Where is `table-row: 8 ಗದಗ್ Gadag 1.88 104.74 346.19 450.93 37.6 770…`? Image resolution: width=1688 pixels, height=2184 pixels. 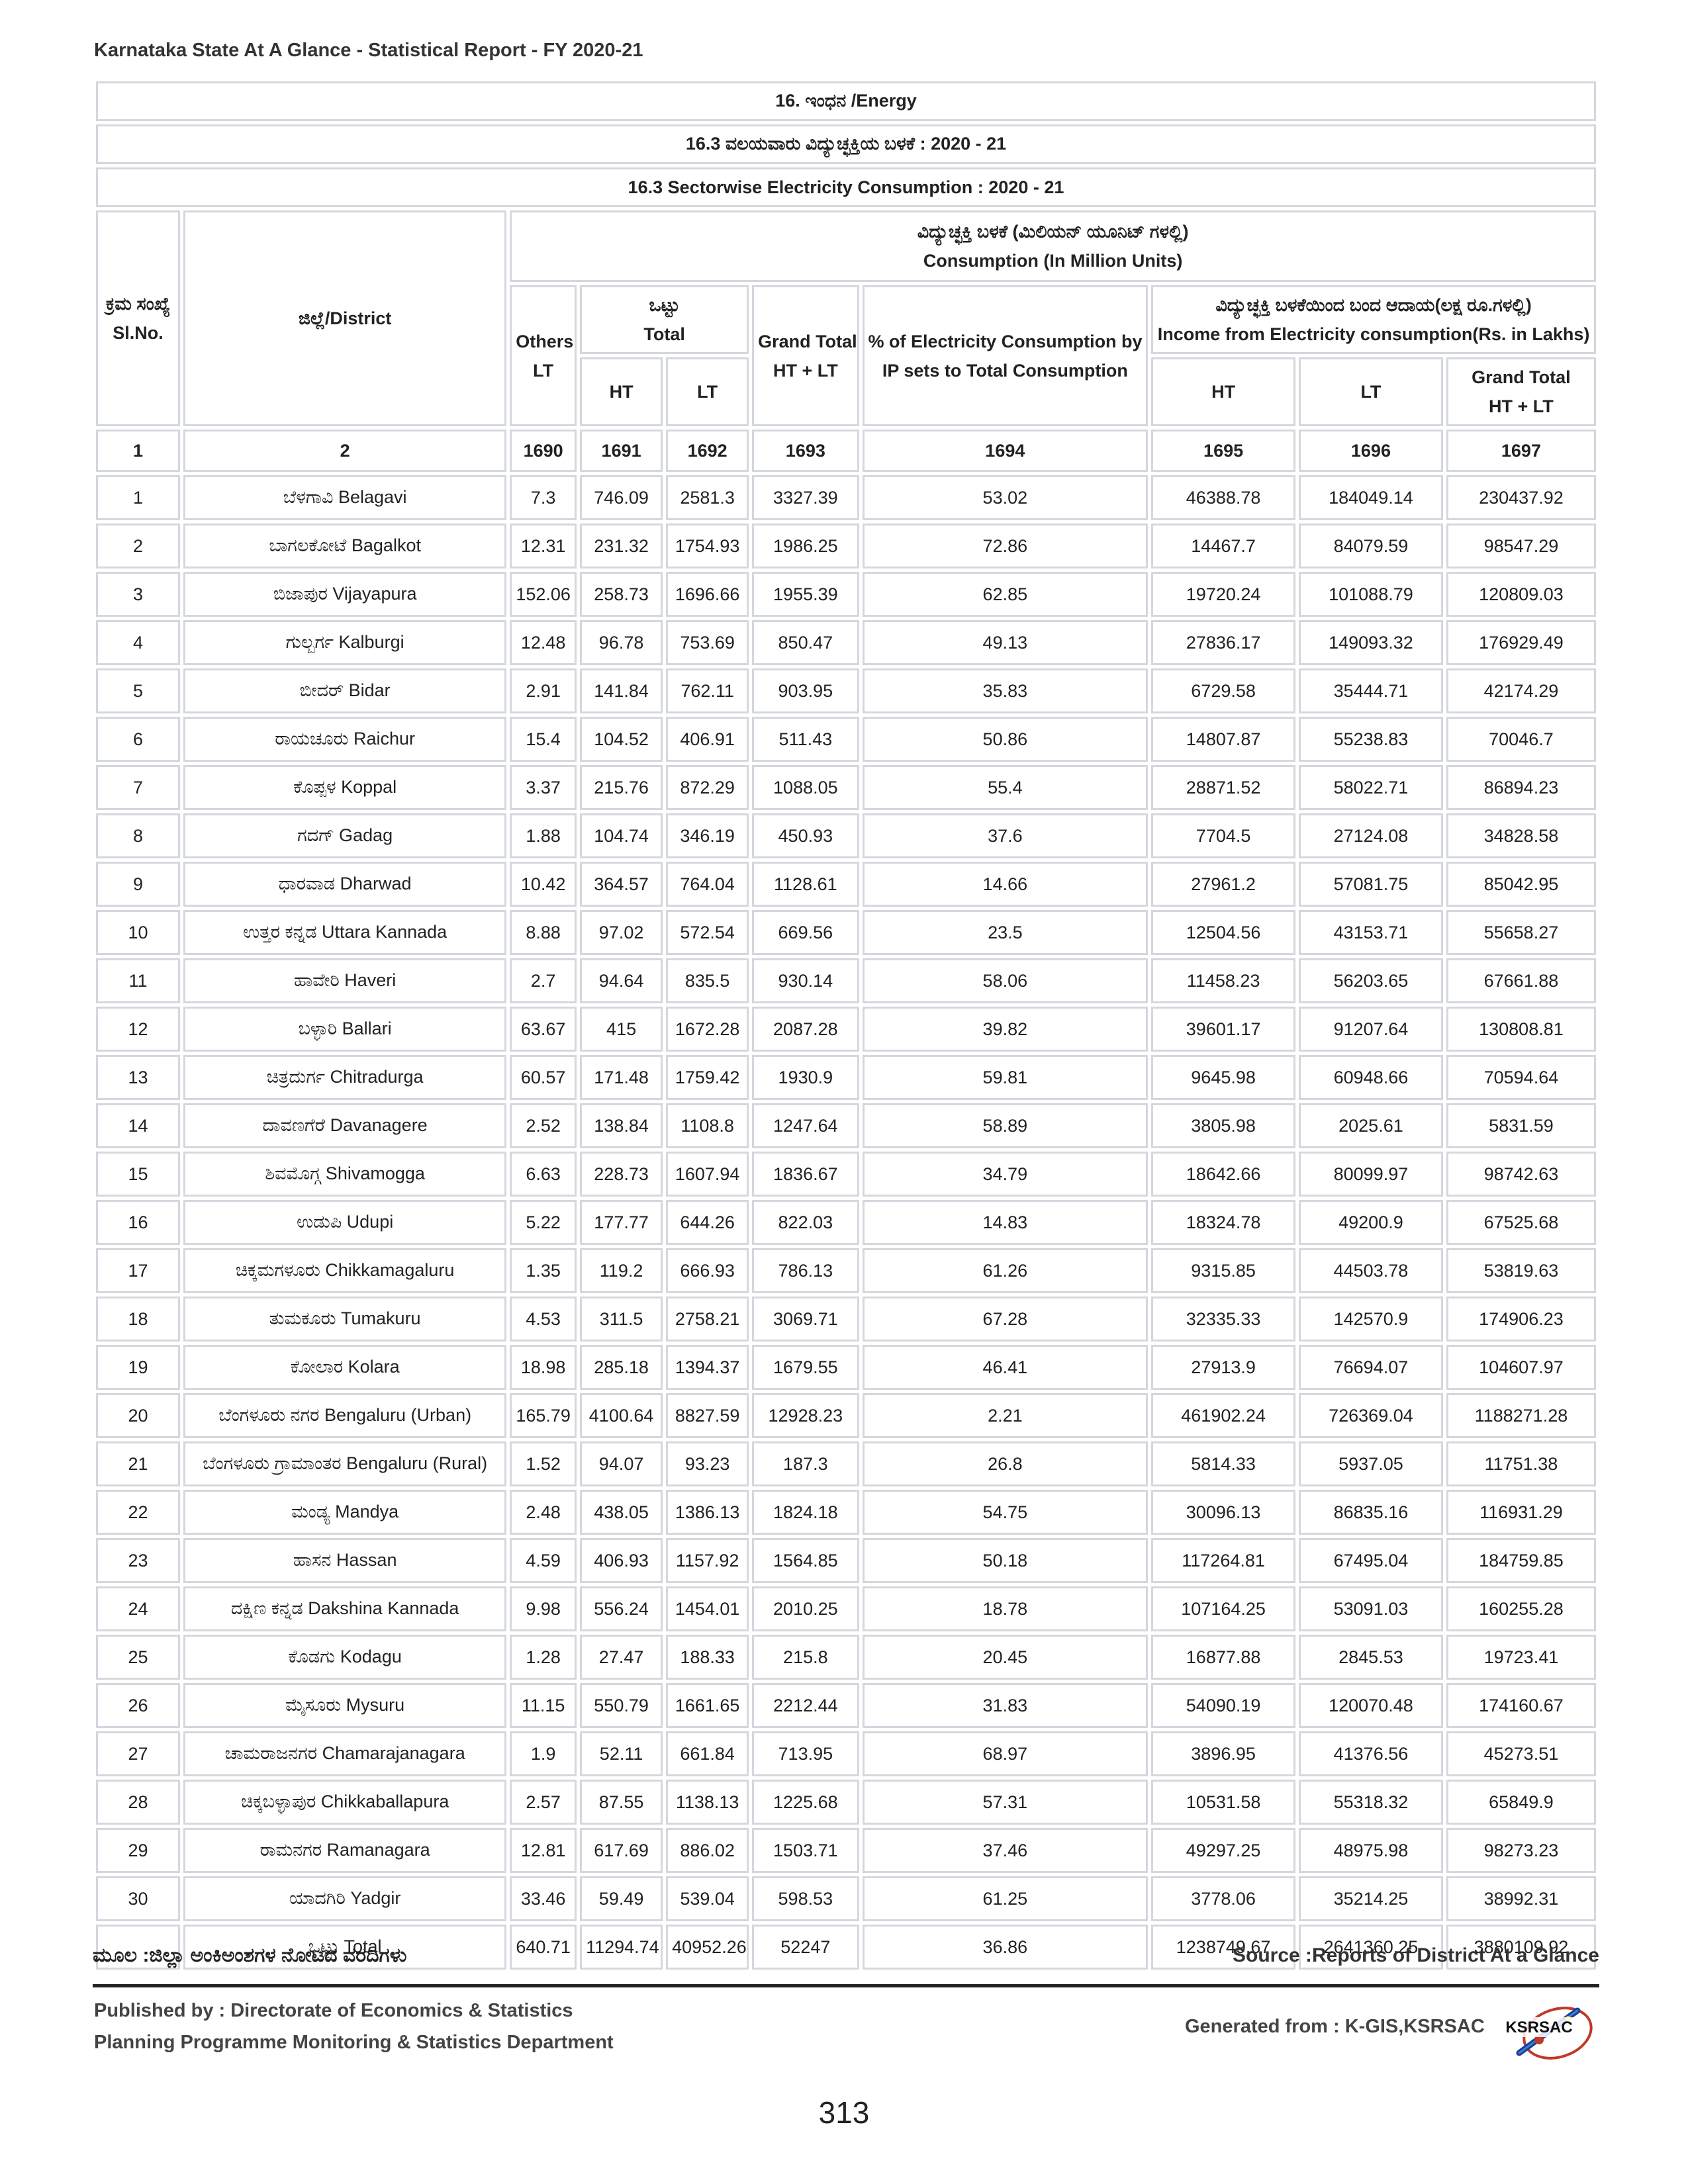 table-row: 8 ಗದಗ್ Gadag 1.88 104.74 346.19 450.93 37.6 770… is located at coordinates (846, 835).